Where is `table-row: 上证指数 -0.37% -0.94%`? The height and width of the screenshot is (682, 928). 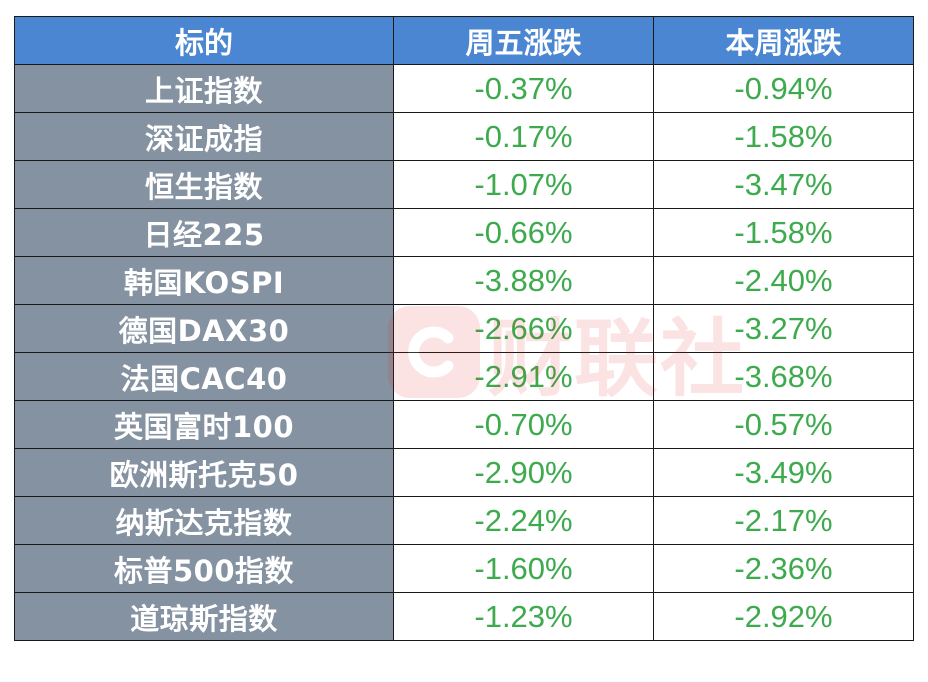 table-row: 上证指数 -0.37% -0.94% is located at coordinates (464, 88).